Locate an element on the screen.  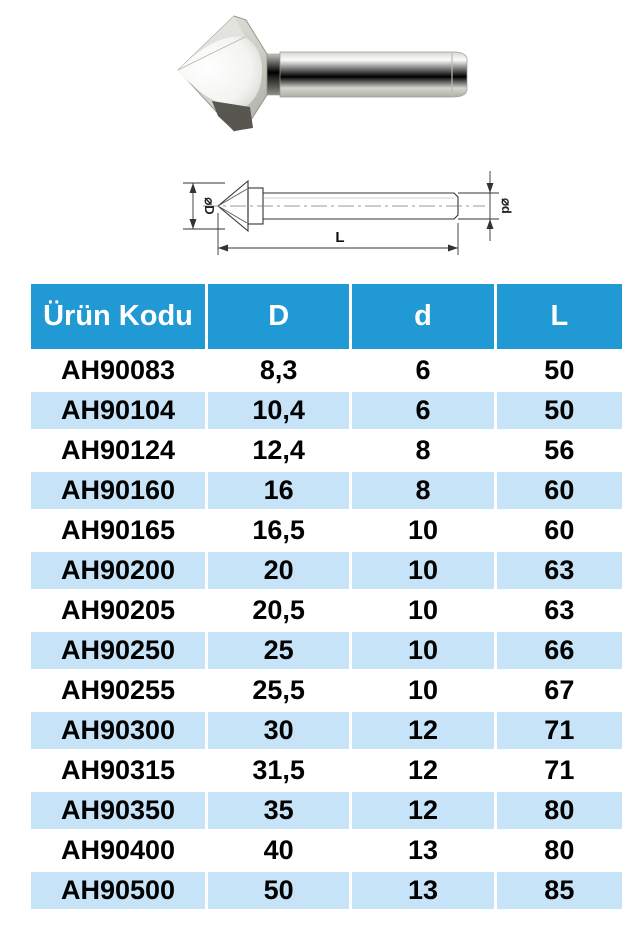
cell-product-code: AH90250 is located at coordinates (118, 650).